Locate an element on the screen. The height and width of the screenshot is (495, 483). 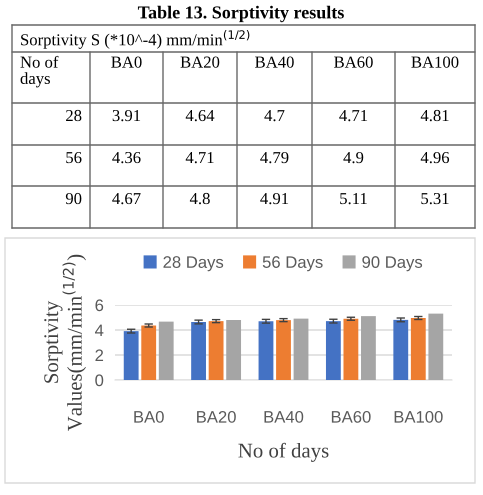
data-label: 4.81 is located at coordinates (434, 116).